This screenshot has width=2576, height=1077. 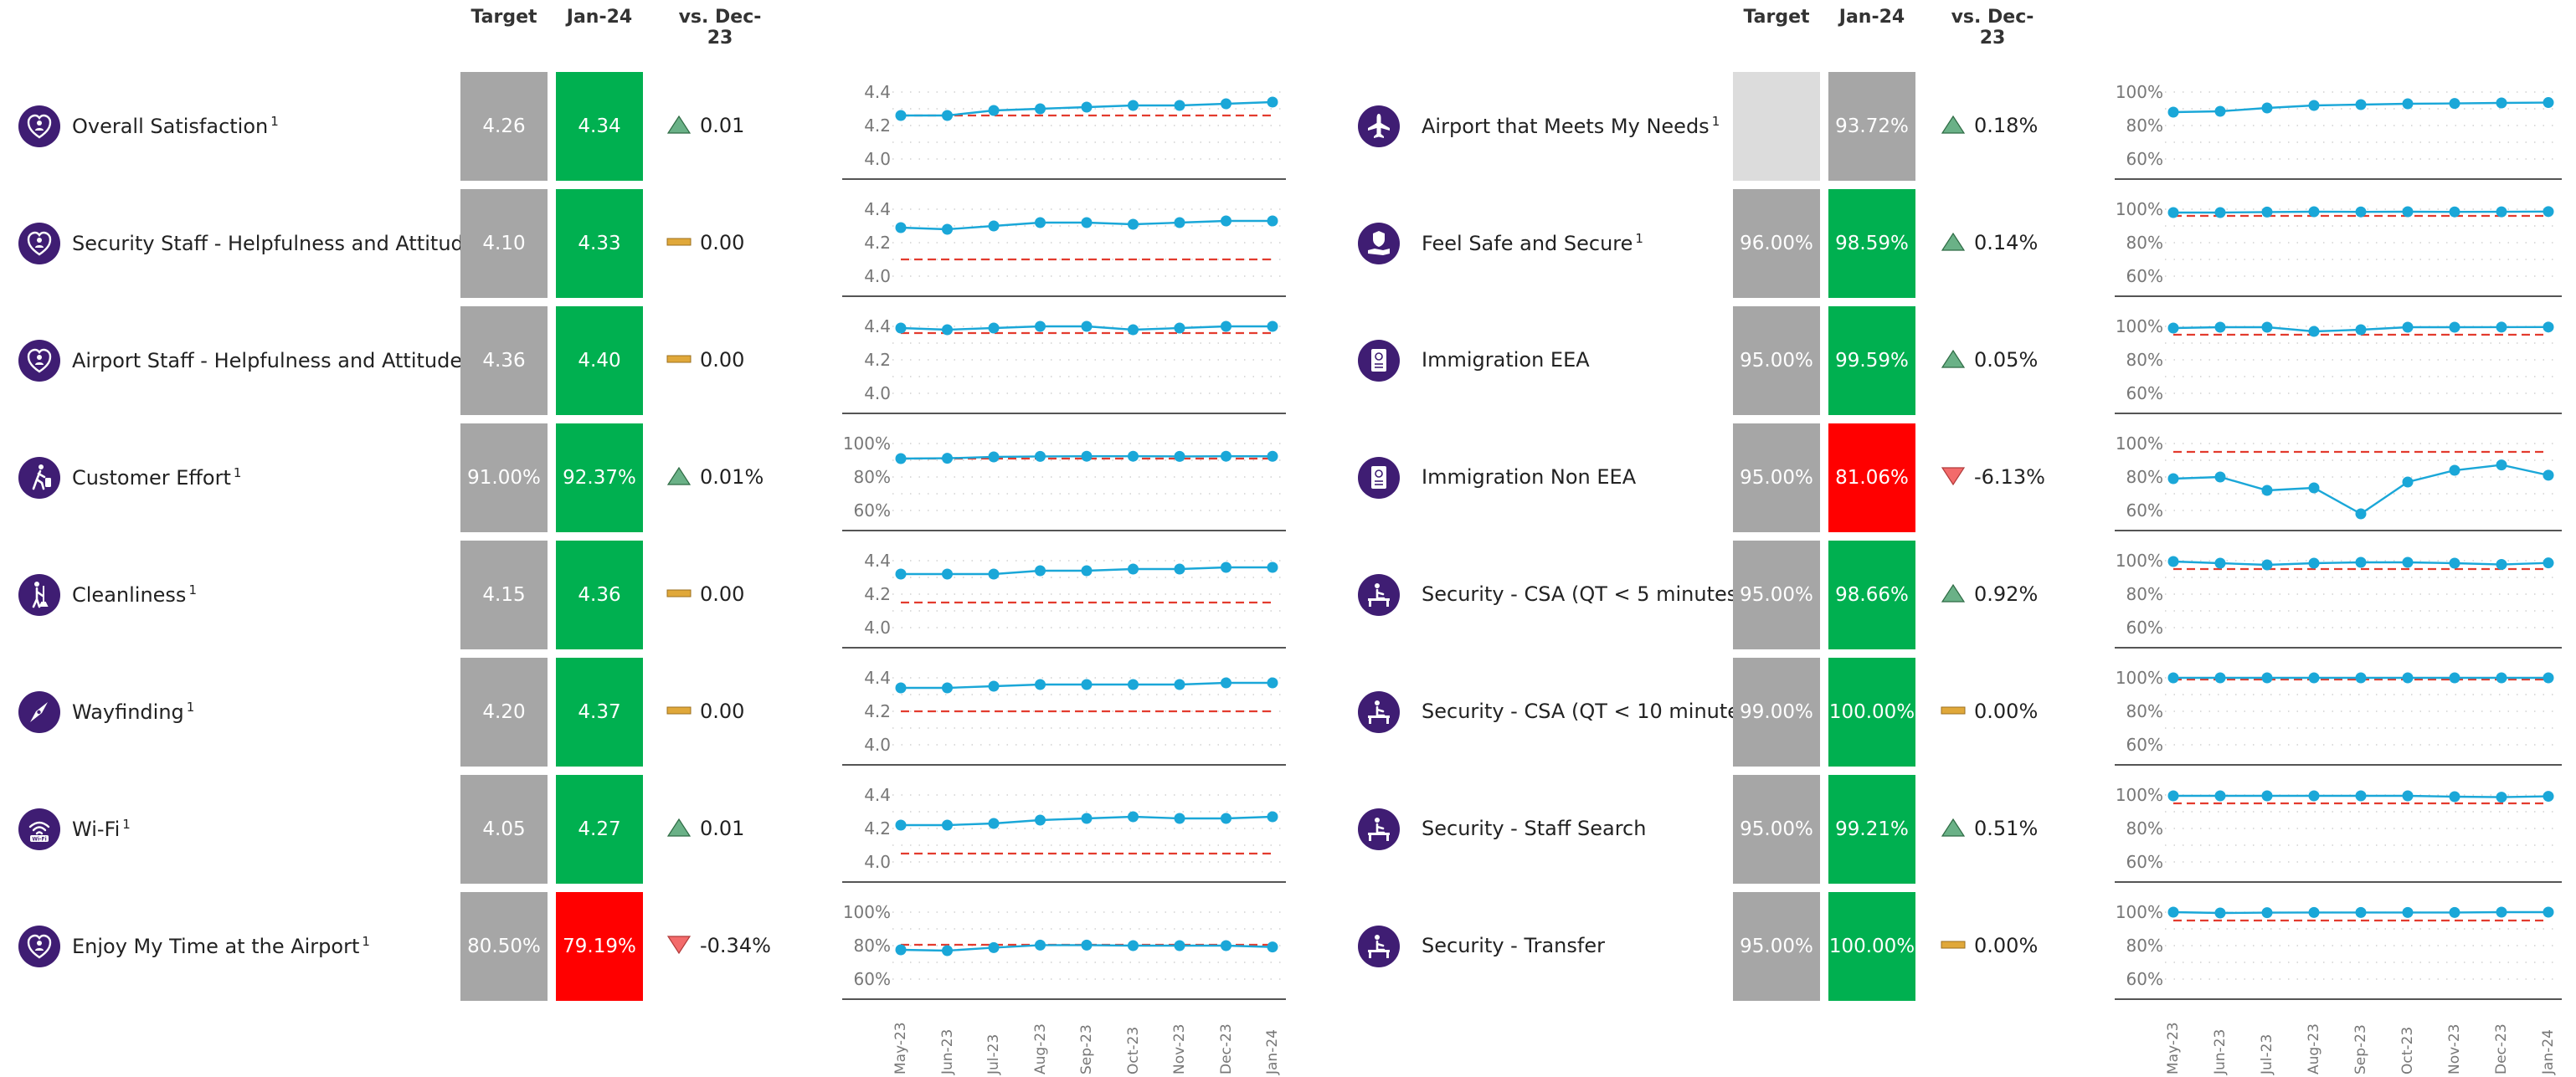 What do you see at coordinates (1993, 477) in the screenshot?
I see `delta-indicator: -6.13%` at bounding box center [1993, 477].